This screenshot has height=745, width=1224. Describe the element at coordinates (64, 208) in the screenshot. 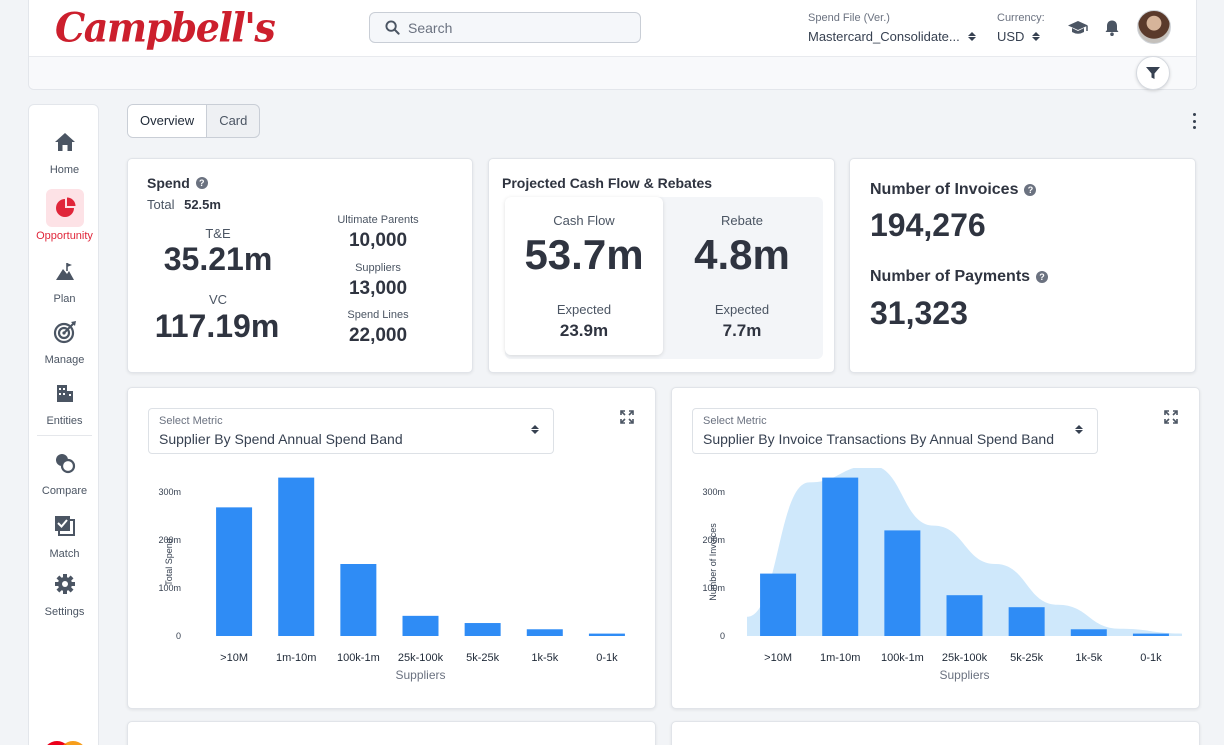

I see `pie-chart-icon` at that location.